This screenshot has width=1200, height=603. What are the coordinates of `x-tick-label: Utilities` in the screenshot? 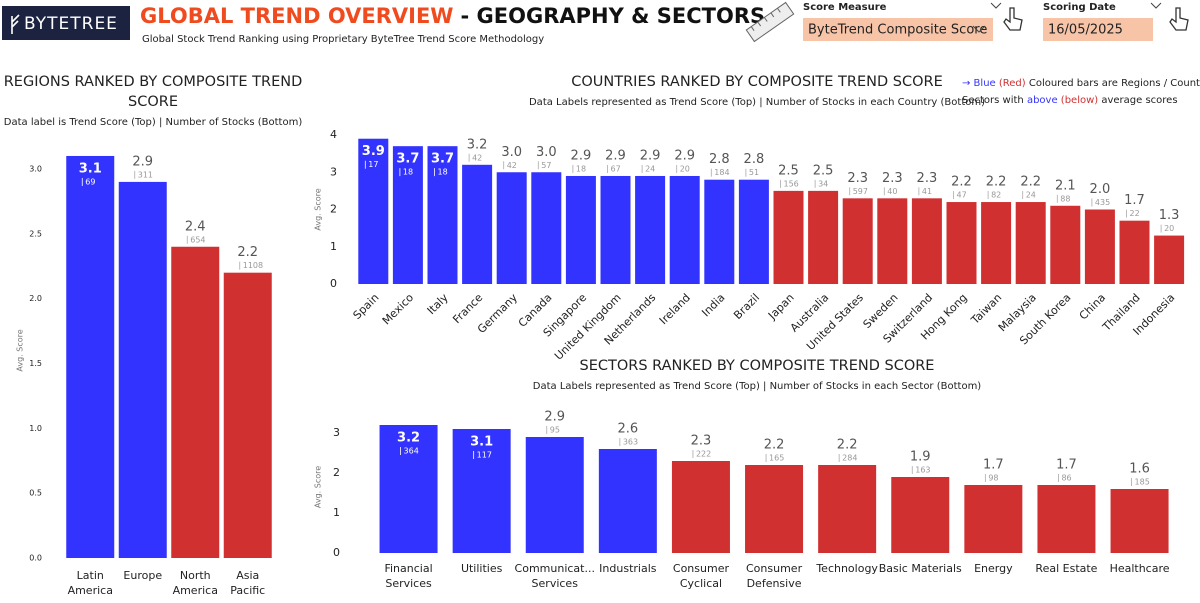 It's located at (482, 568).